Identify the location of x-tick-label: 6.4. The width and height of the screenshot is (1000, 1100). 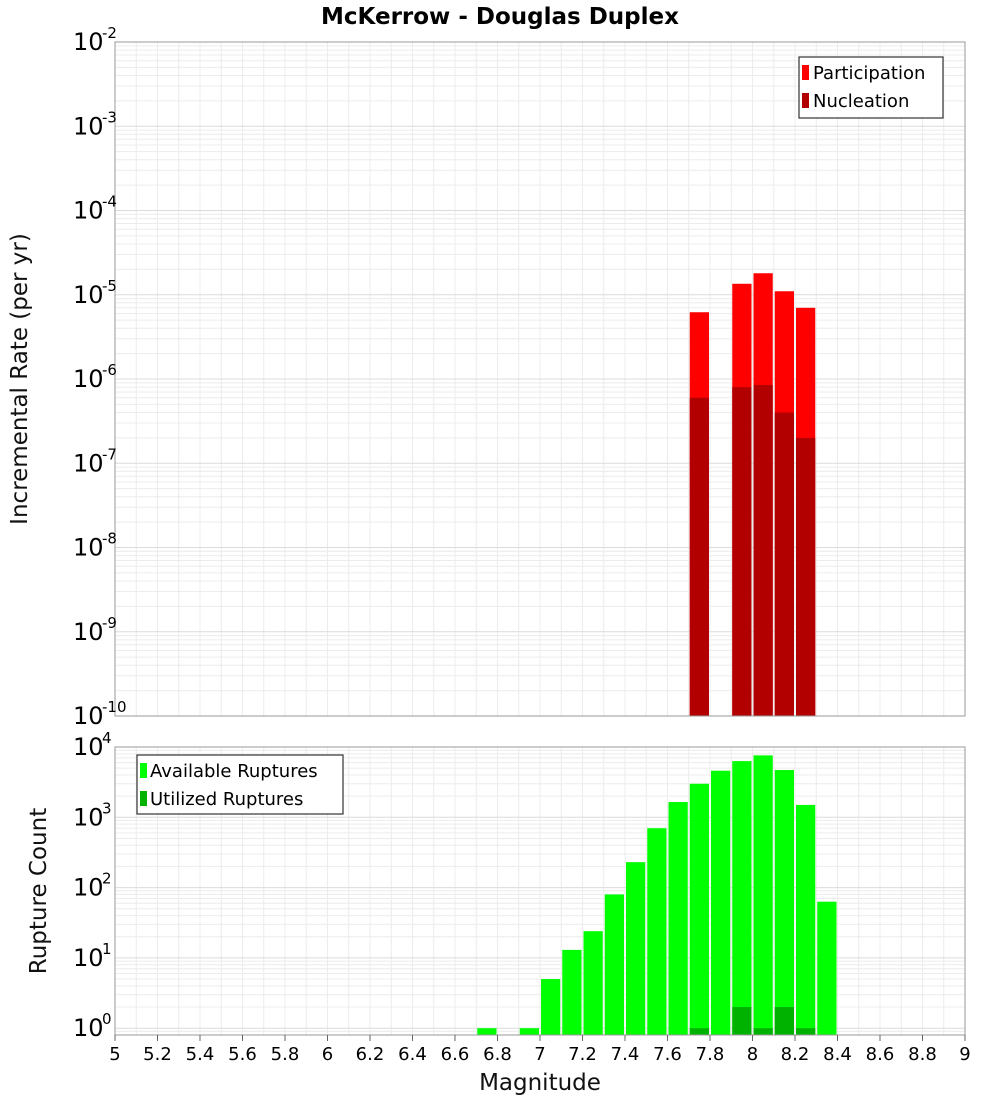
(412, 1054).